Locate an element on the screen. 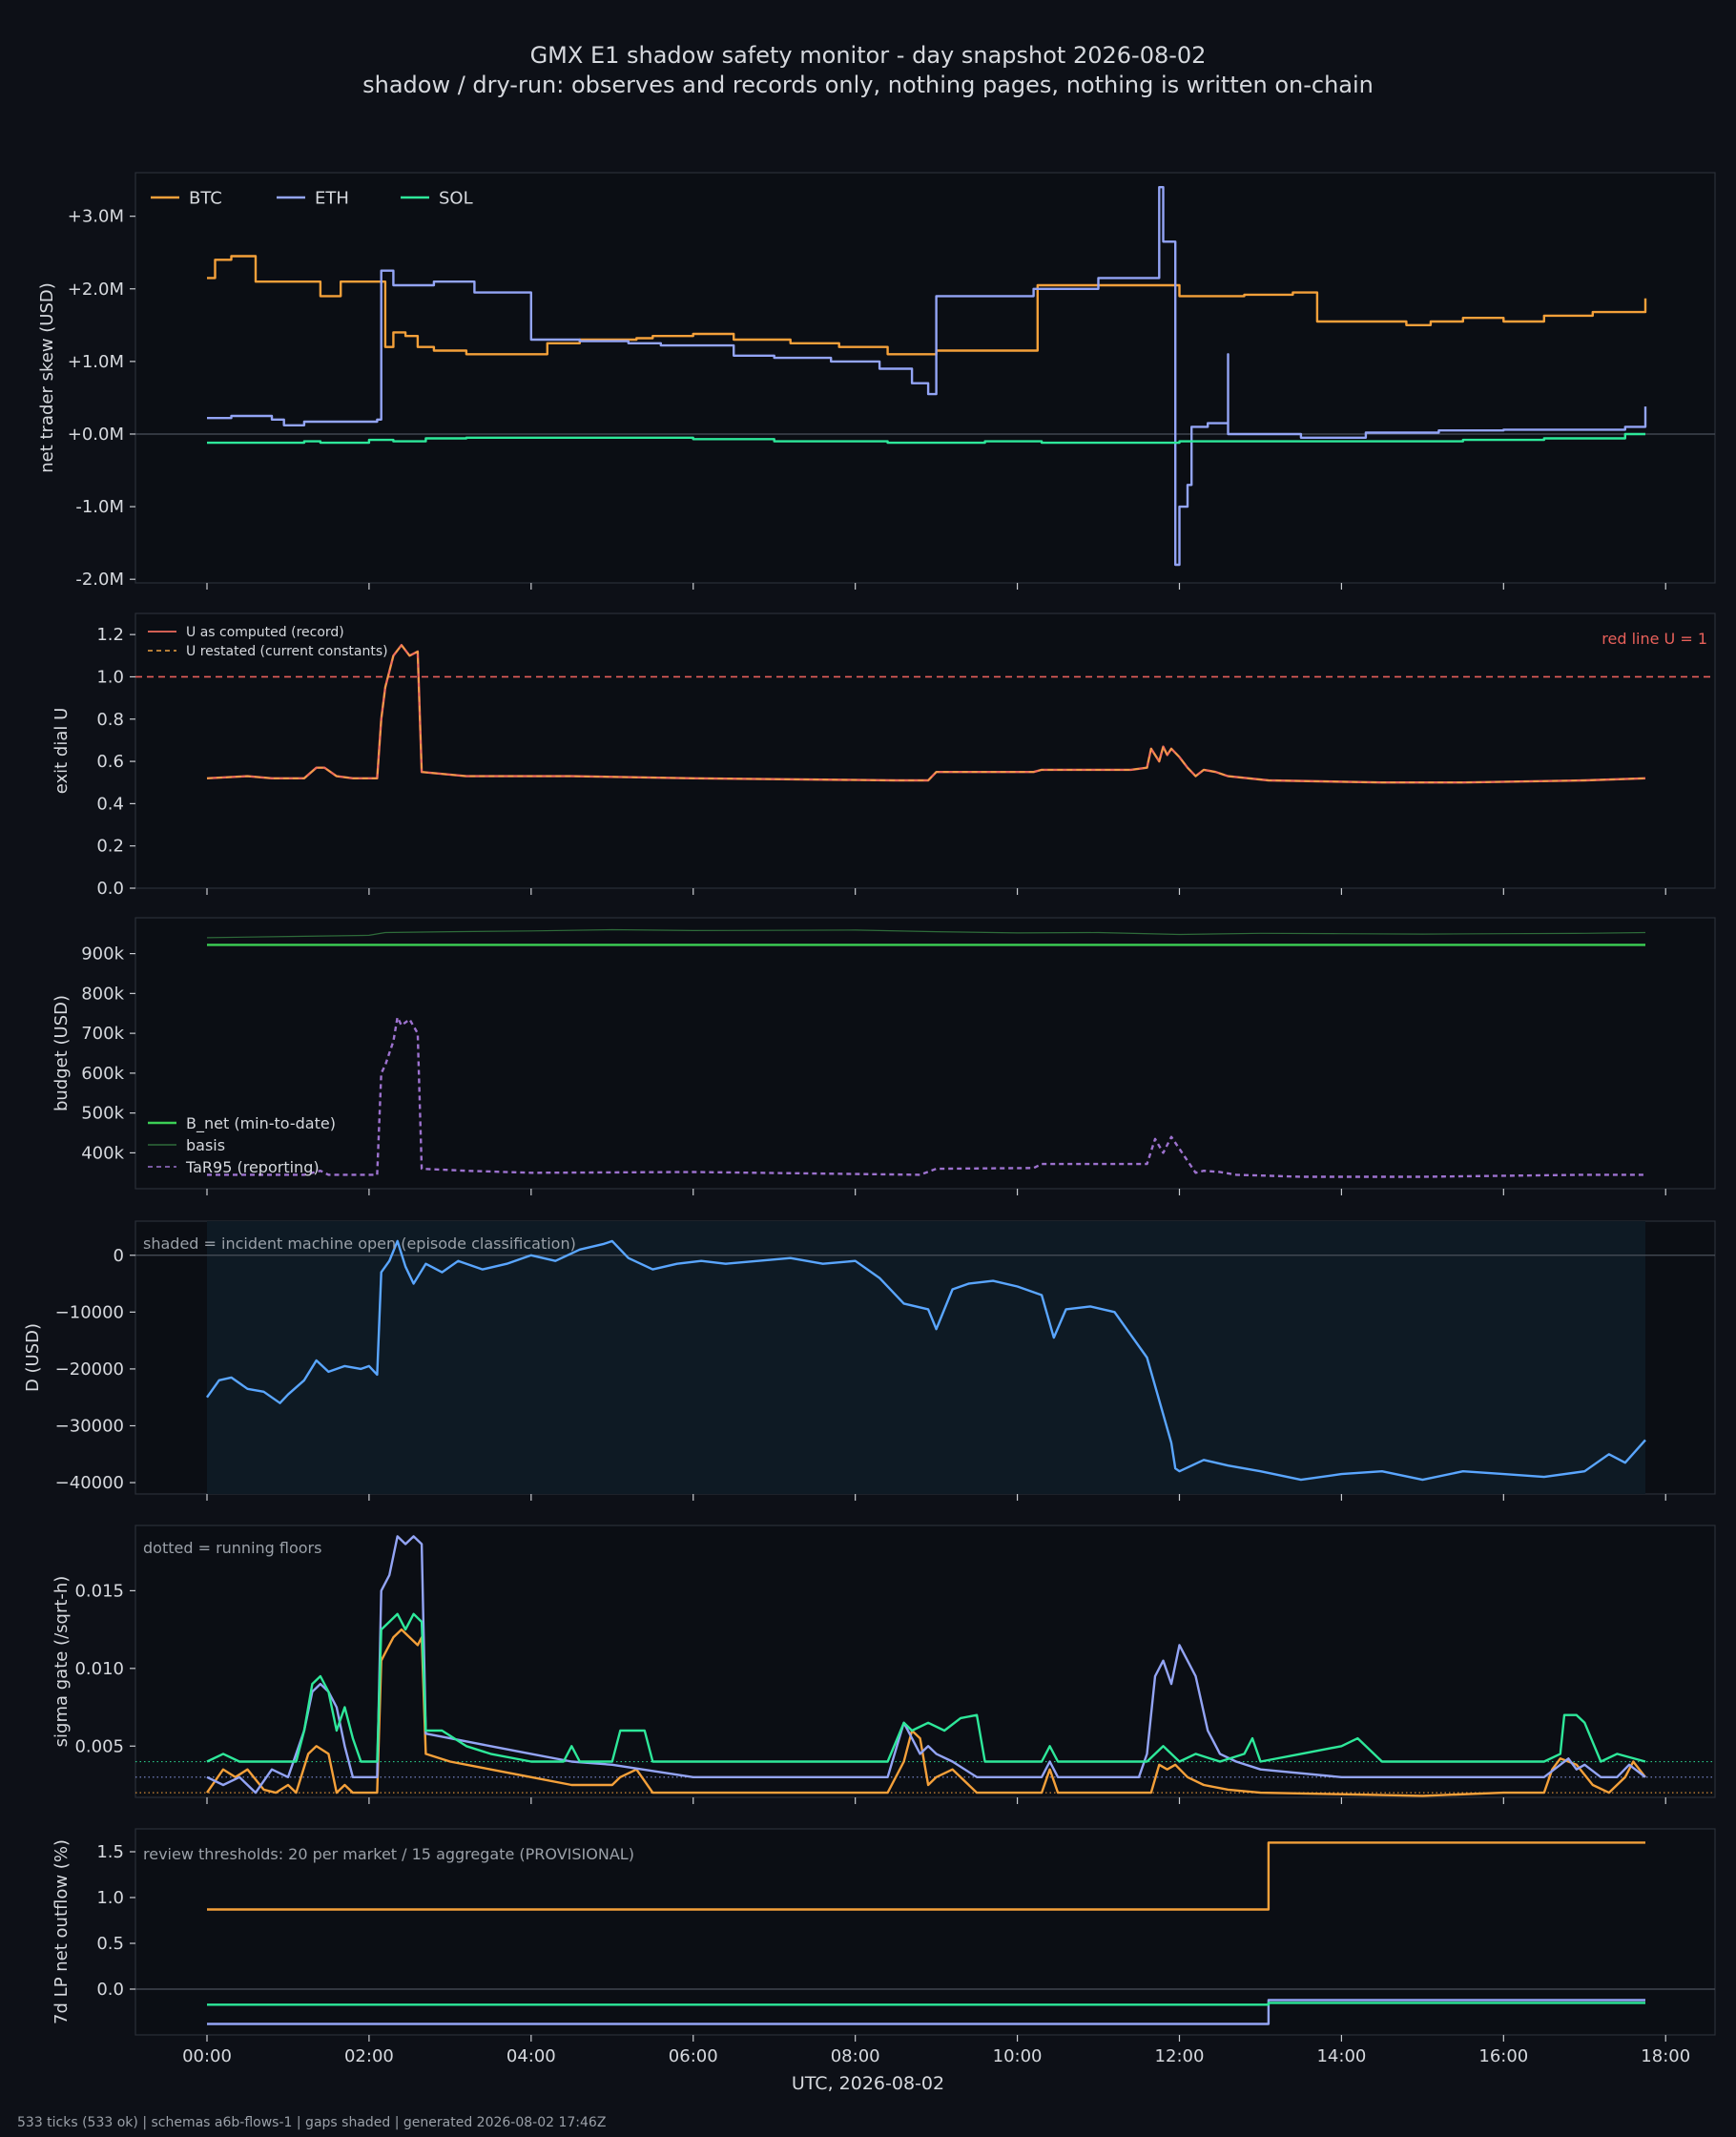 The width and height of the screenshot is (1736, 2137). x-tick-label: 08:00 is located at coordinates (855, 2056).